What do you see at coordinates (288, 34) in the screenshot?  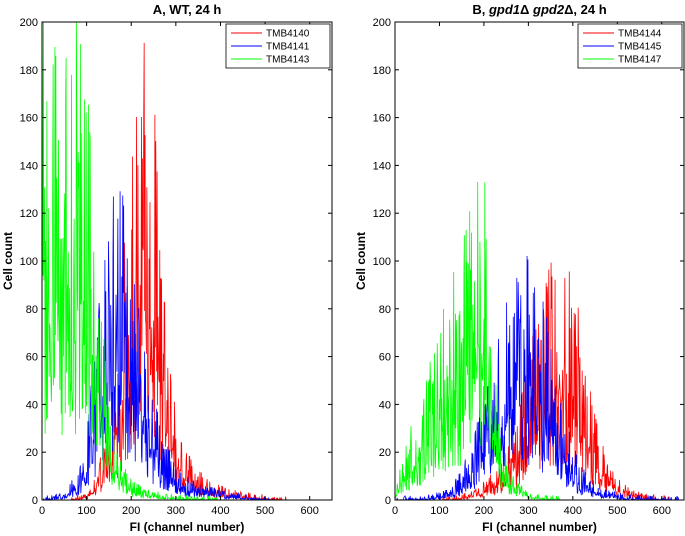 I see `legend-label-tmb4140: TMB4140` at bounding box center [288, 34].